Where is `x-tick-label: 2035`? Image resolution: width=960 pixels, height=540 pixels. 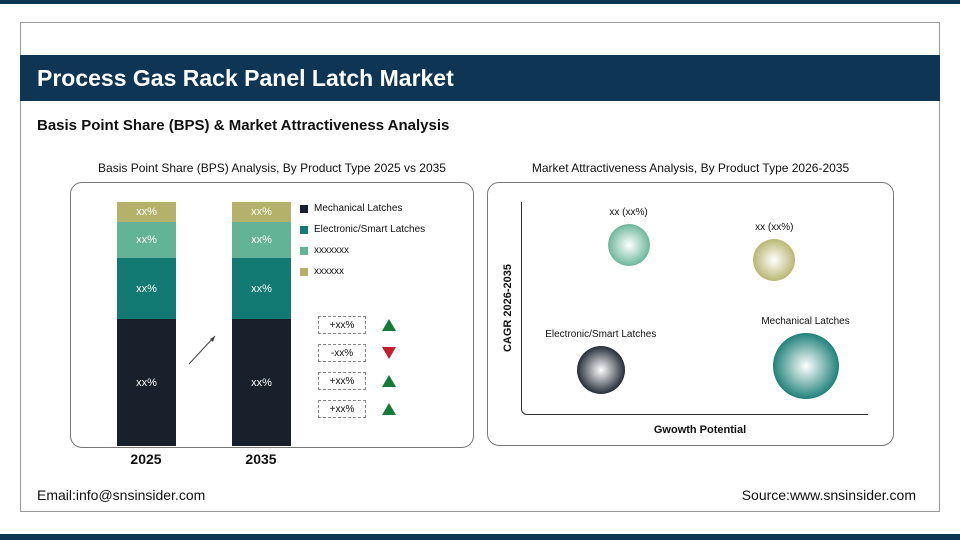 x-tick-label: 2035 is located at coordinates (261, 459).